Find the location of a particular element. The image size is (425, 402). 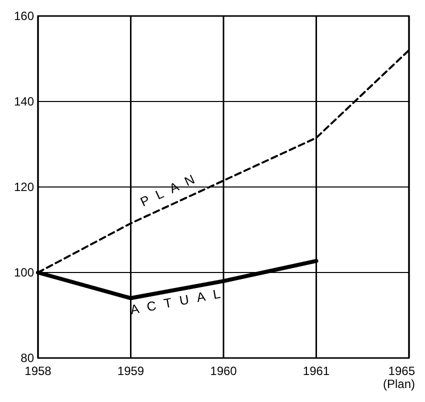

y-tick-label: 100 is located at coordinates (24, 273).